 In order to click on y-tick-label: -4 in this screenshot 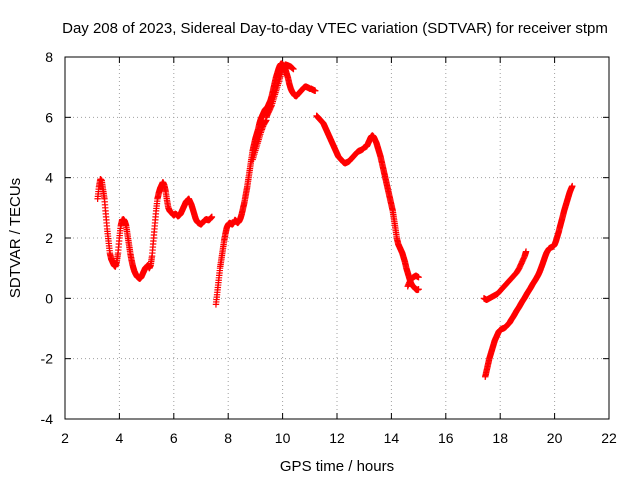, I will do `click(47, 419)`.